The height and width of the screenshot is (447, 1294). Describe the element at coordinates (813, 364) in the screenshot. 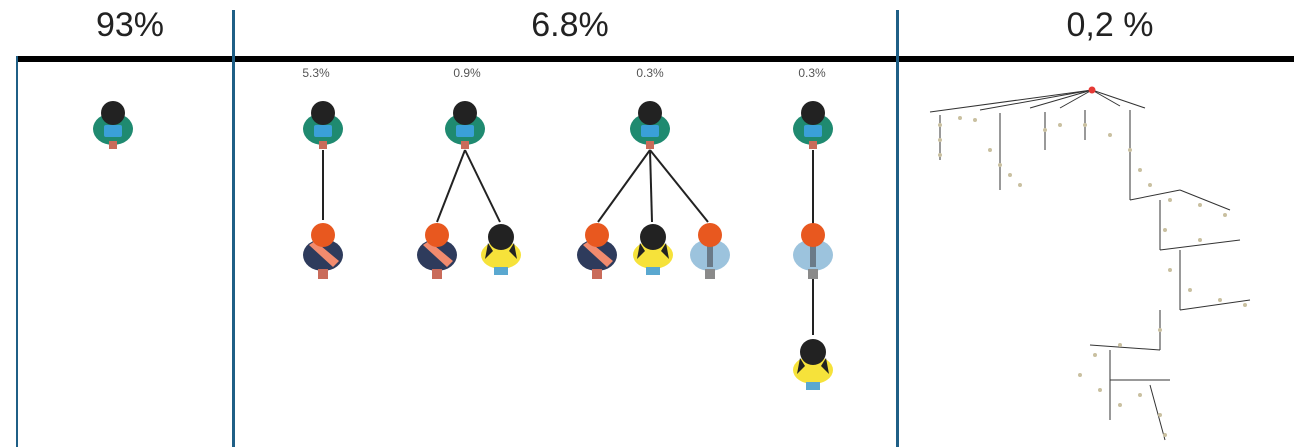

I see `grandchild-yellow` at that location.